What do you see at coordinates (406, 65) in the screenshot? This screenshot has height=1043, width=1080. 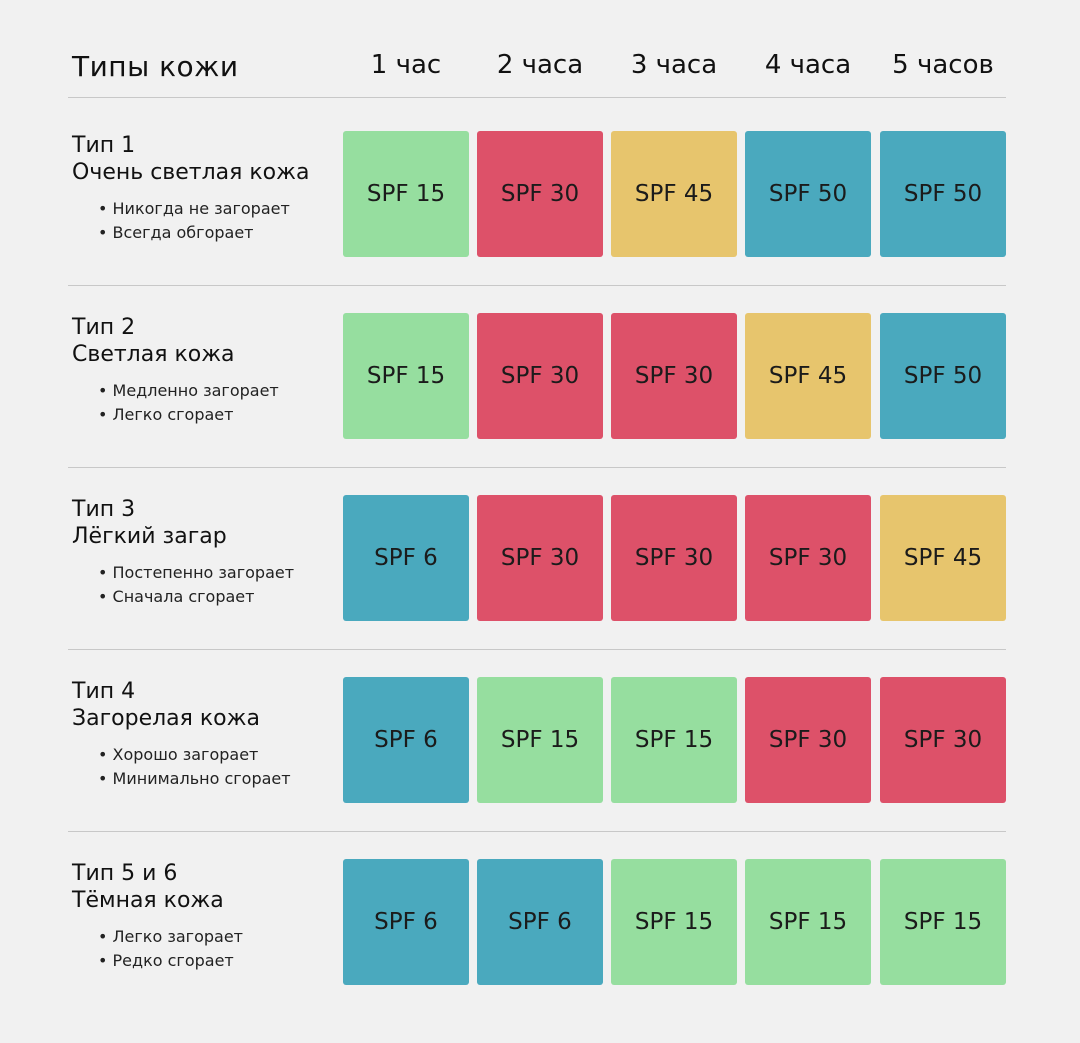 I see `column-header: 1 час` at bounding box center [406, 65].